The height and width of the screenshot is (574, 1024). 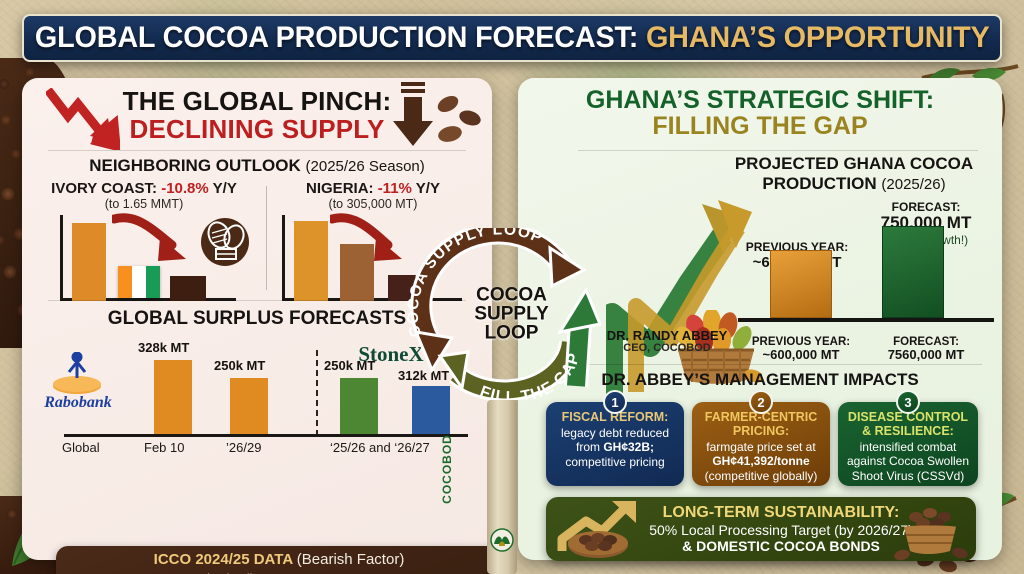 I want to click on cocobod-logo-icon, so click(x=502, y=540).